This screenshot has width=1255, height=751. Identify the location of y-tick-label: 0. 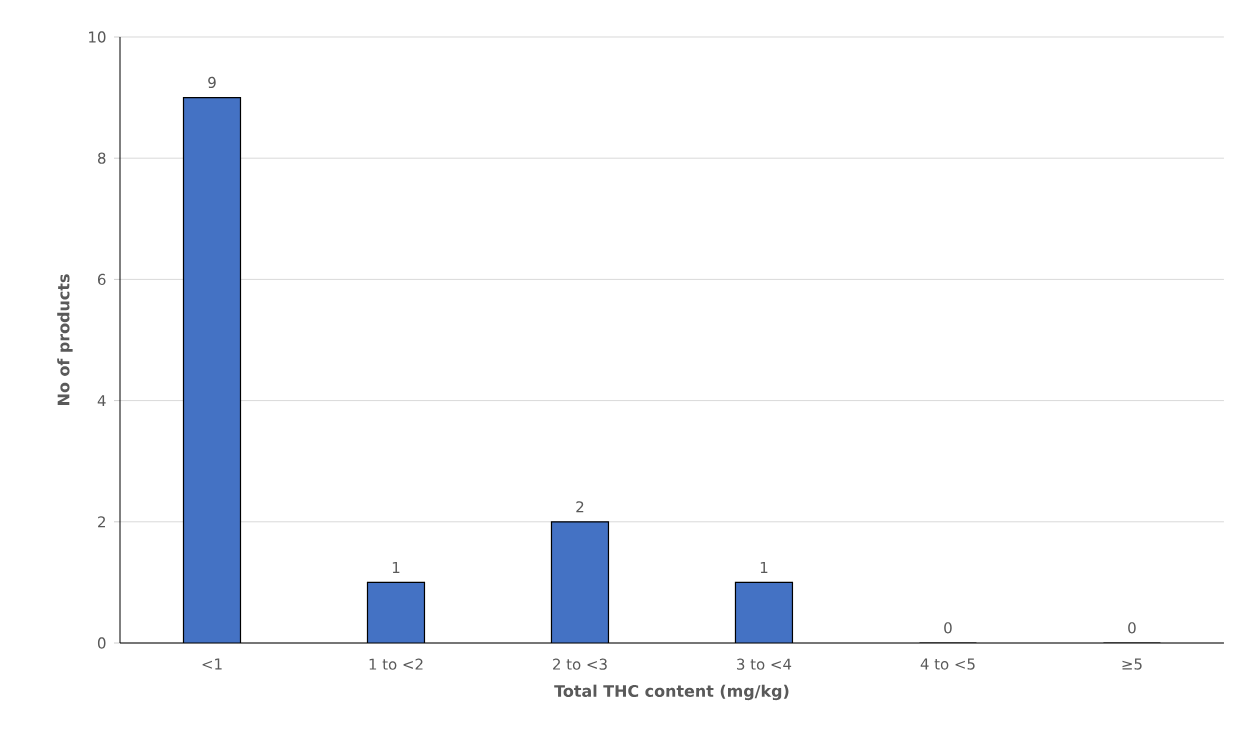
(101, 643).